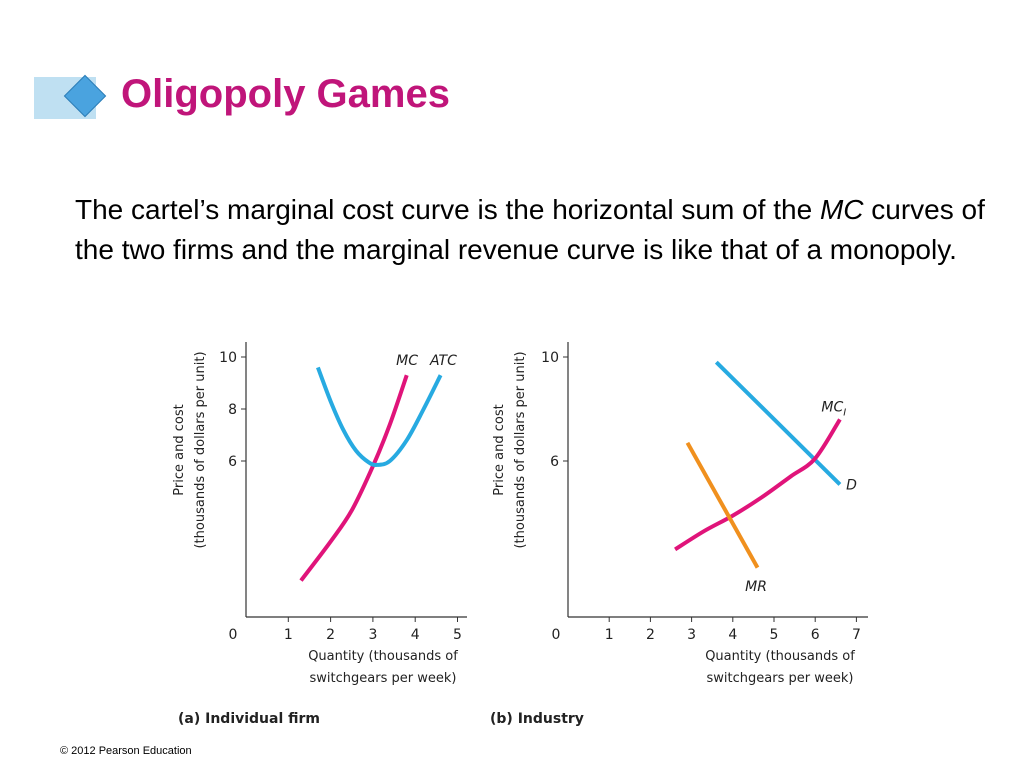 Image resolution: width=1024 pixels, height=768 pixels. I want to click on panel-1-y-axis-label: Price and cost, so click(179, 449).